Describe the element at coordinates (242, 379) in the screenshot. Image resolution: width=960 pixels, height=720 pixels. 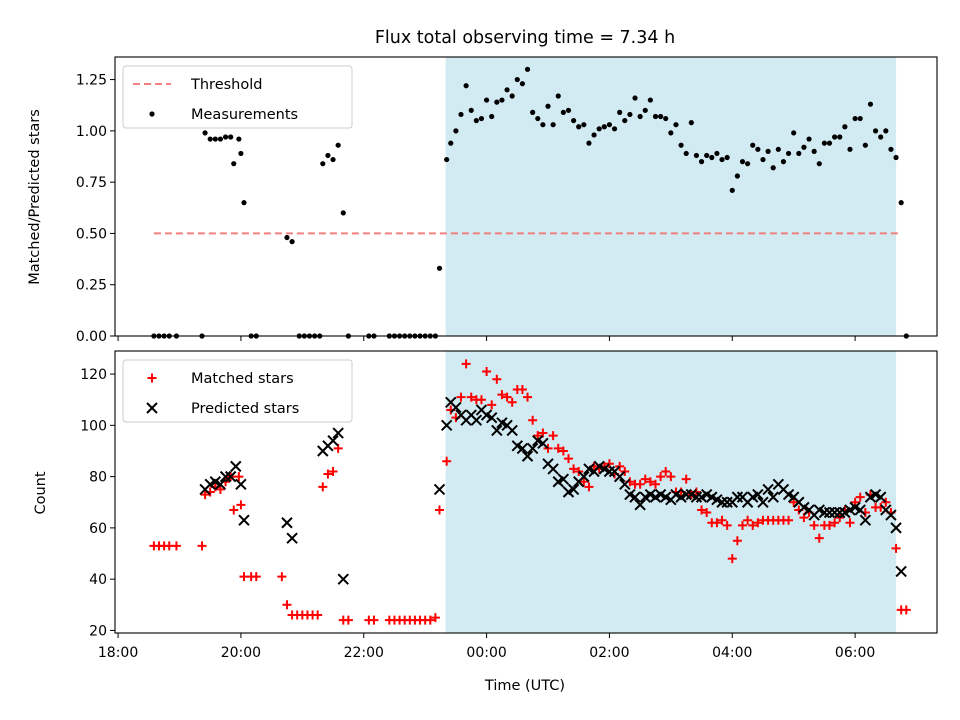
I see `bottom-legend-label: Matched stars` at that location.